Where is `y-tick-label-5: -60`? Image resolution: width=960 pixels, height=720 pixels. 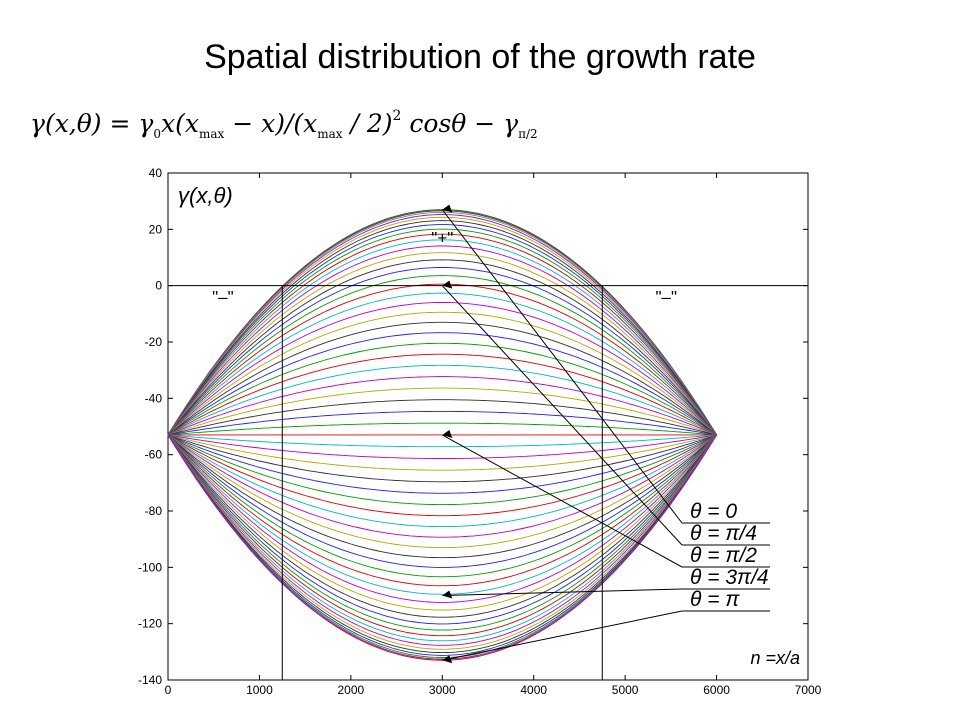
y-tick-label-5: -60 is located at coordinates (154, 455).